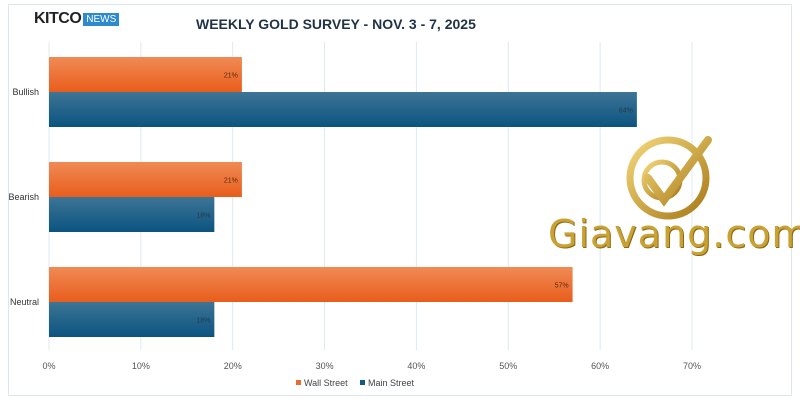  I want to click on x-tick-label: 50%, so click(508, 366).